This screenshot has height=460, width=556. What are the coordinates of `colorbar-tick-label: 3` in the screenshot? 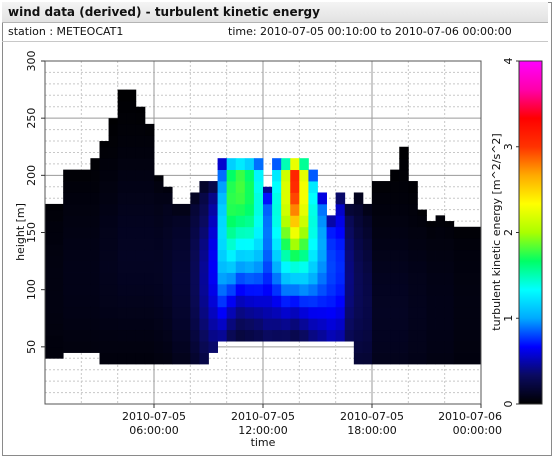 It's located at (508, 146).